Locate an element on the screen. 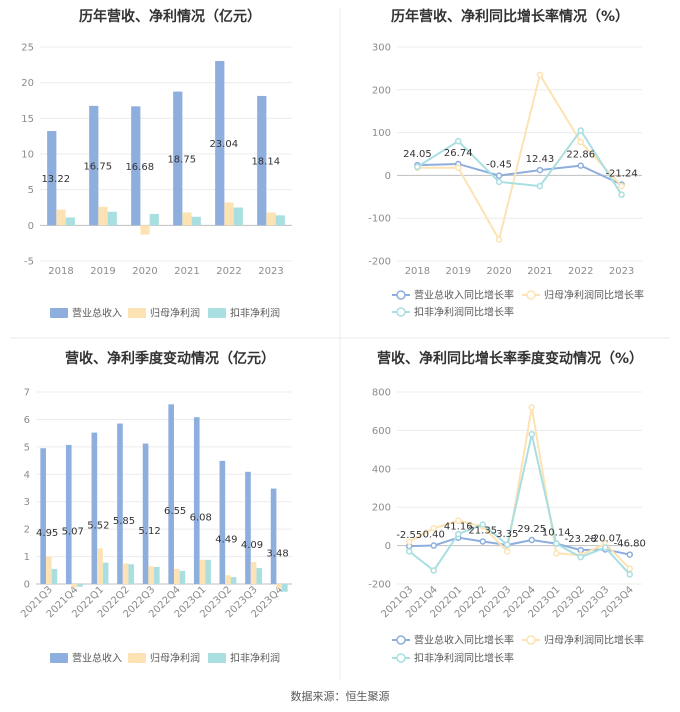 The width and height of the screenshot is (680, 712). chart-title: 历年营收、净利情况（亿元） is located at coordinates (170, 16).